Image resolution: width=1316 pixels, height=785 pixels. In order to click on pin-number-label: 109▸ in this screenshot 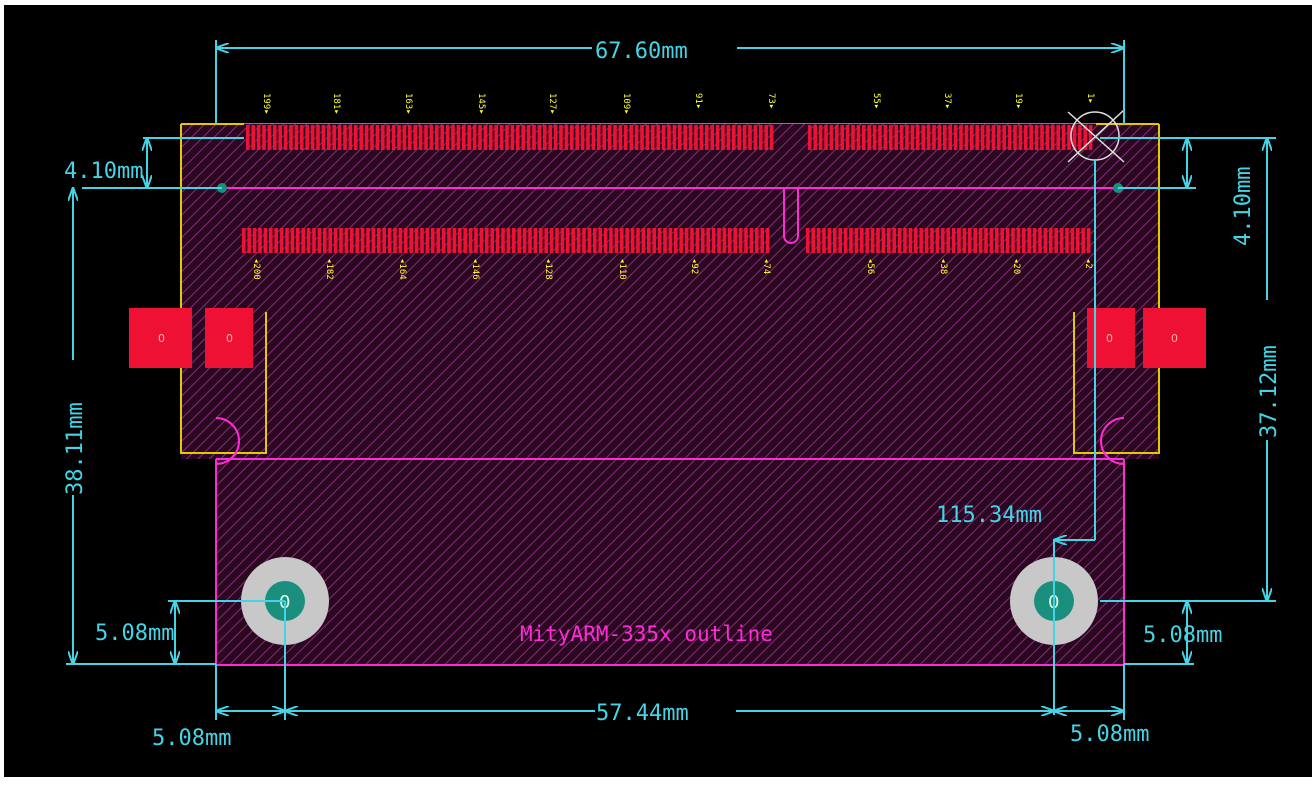, I will do `click(626, 104)`.